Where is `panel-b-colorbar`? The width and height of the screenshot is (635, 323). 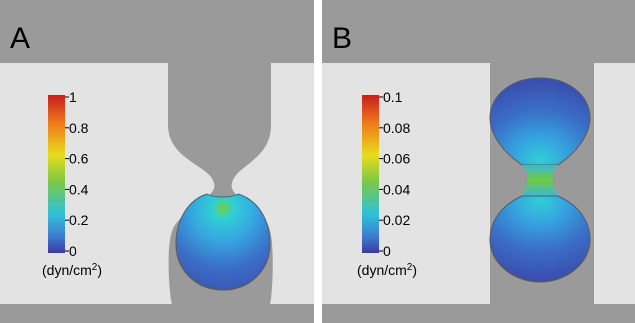
panel-b-colorbar is located at coordinates (370, 174).